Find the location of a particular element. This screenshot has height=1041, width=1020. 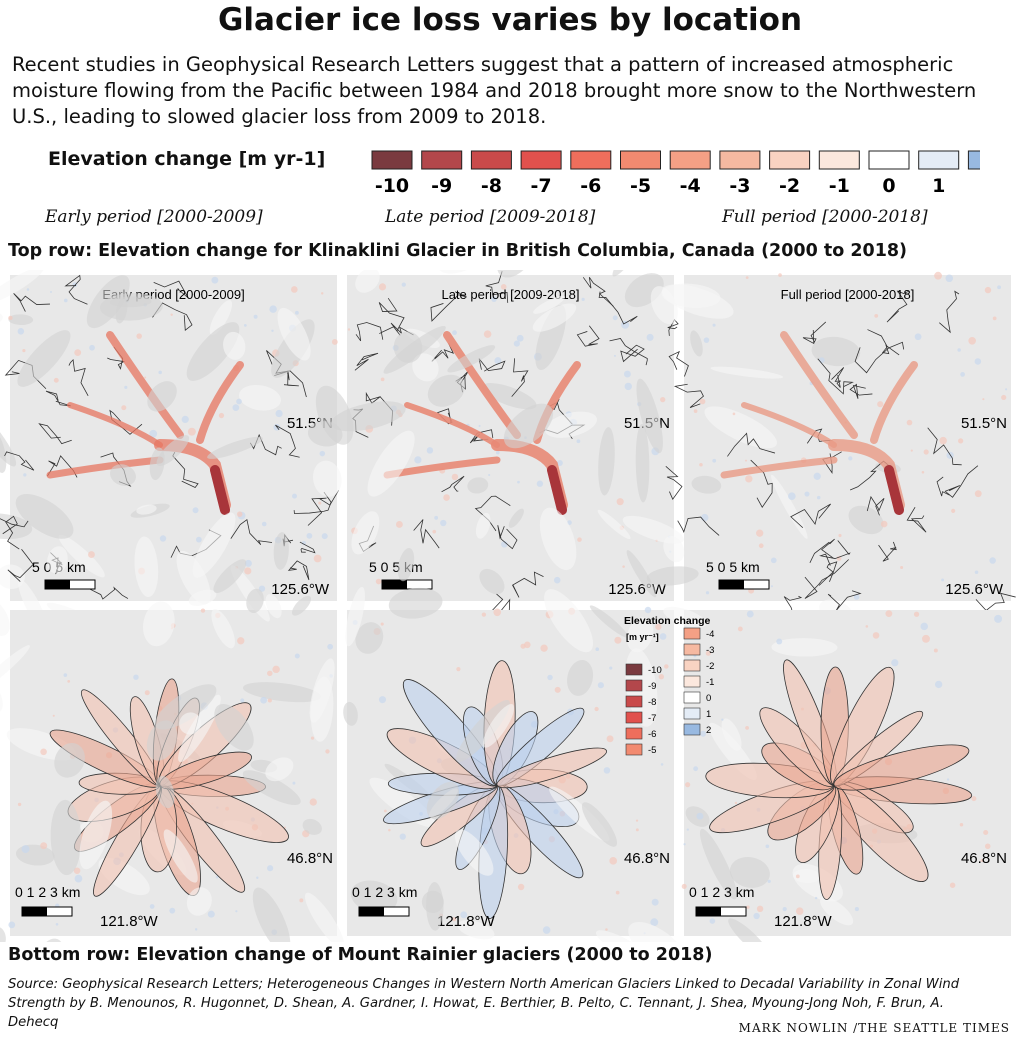

legend-label: Elevation change [m yr-1] is located at coordinates (187, 159).